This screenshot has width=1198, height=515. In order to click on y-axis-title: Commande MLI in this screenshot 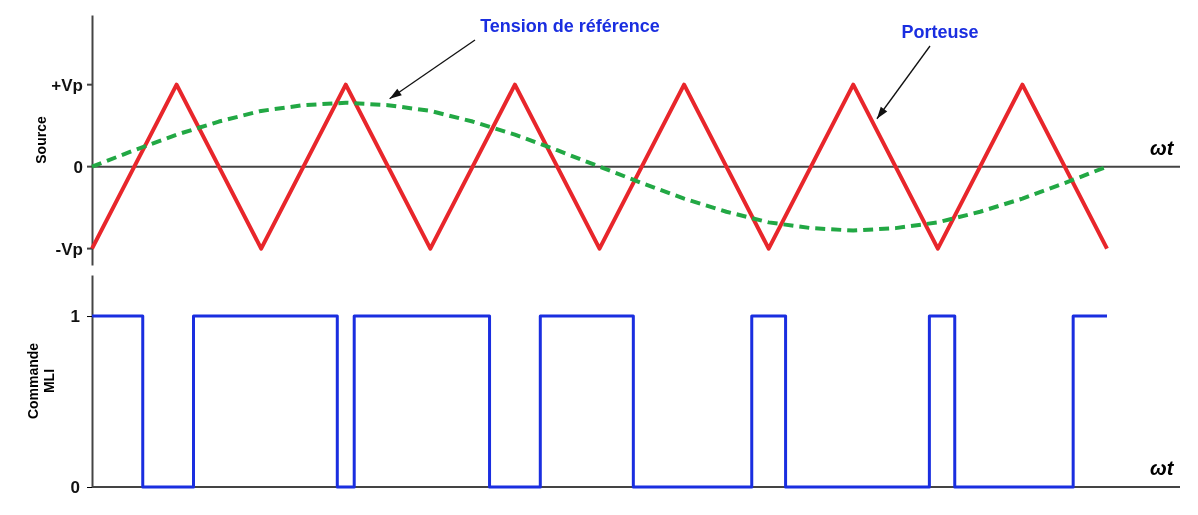, I will do `click(41, 381)`.